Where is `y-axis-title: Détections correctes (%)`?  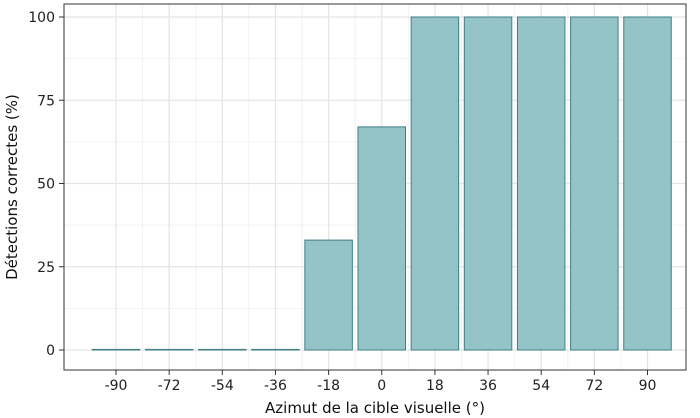
y-axis-title: Détections correctes (%) is located at coordinates (12, 187).